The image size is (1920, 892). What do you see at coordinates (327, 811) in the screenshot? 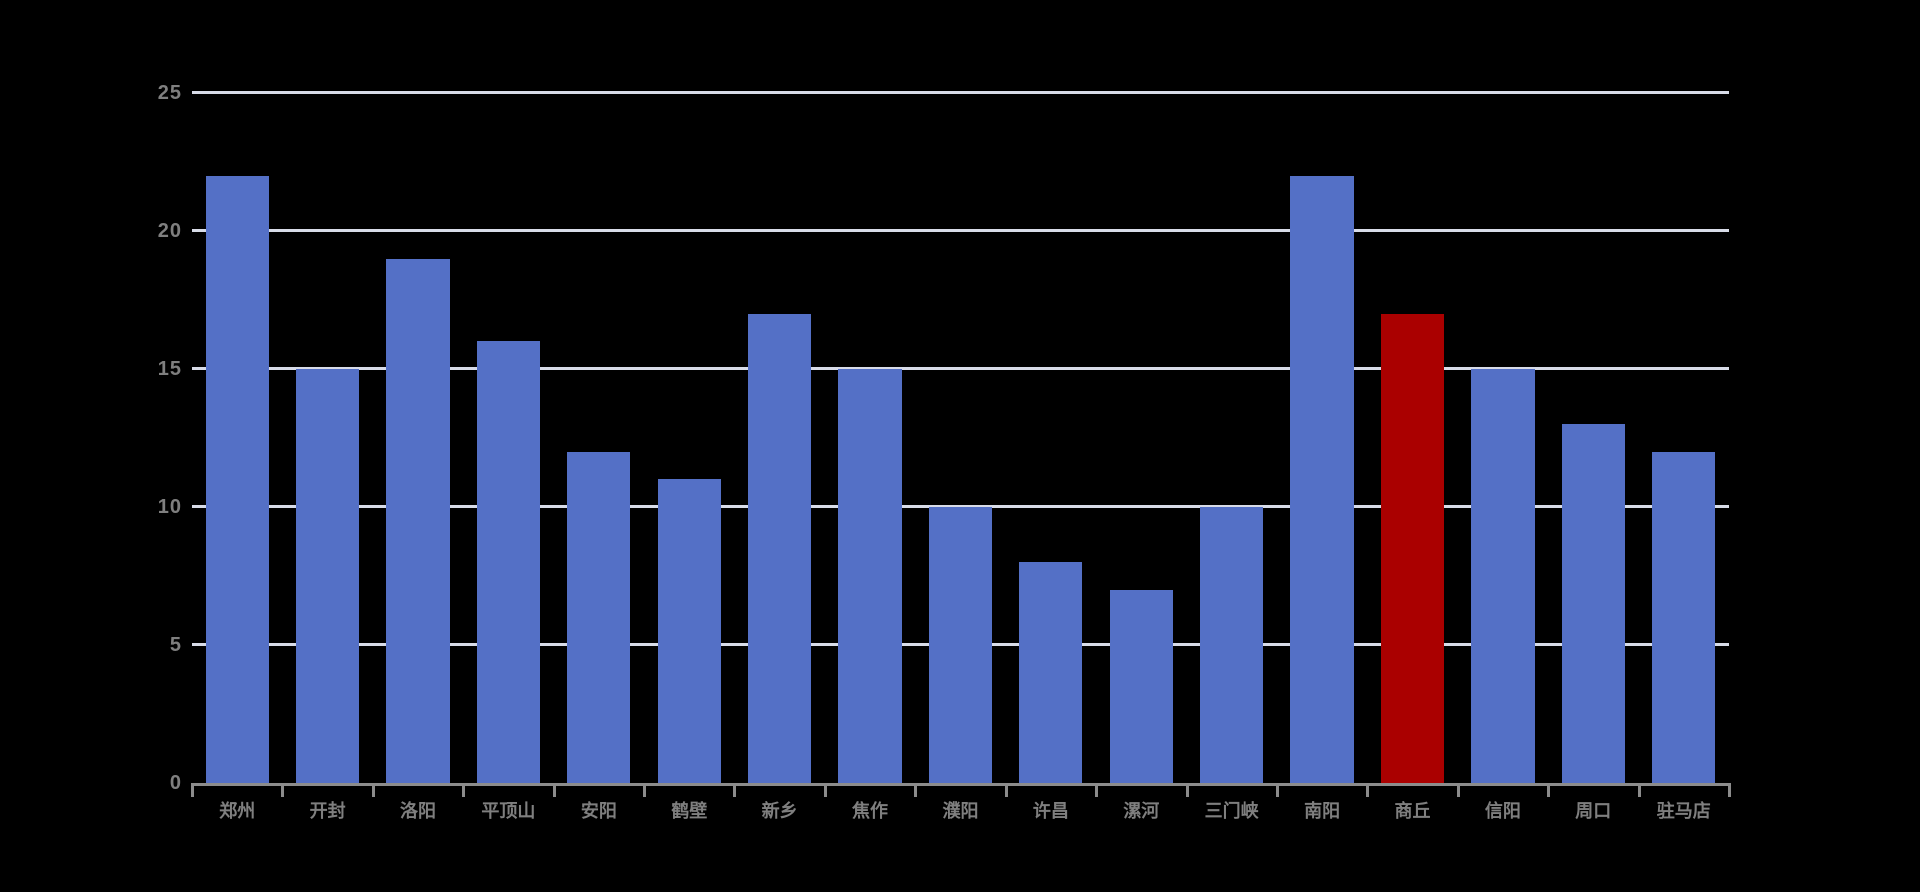
I see `x-axis-label: 开封` at bounding box center [327, 811].